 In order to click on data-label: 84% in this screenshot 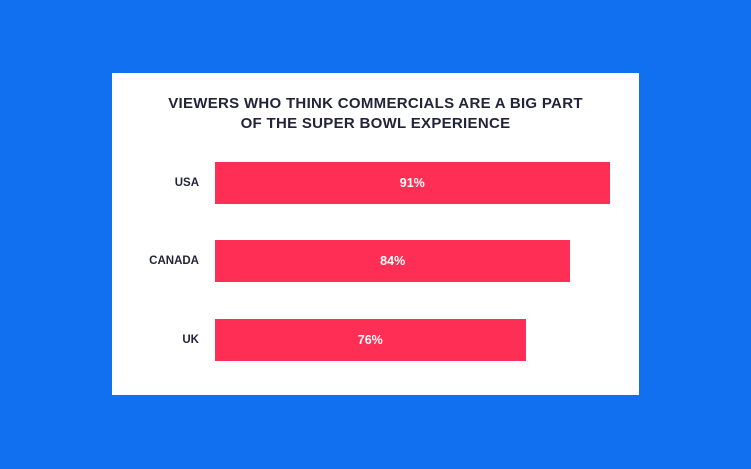, I will do `click(393, 261)`.